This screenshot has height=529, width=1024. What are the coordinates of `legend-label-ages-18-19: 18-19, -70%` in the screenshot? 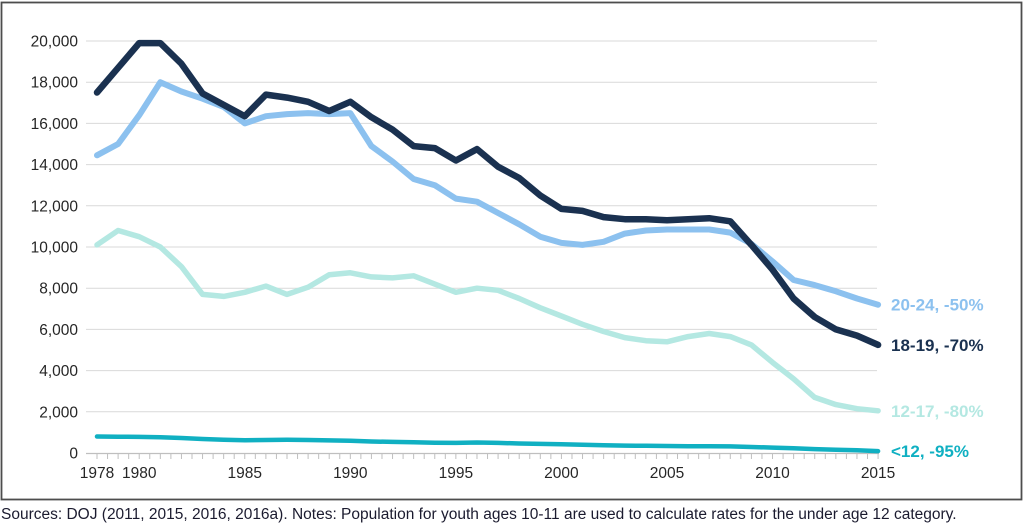 It's located at (937, 345).